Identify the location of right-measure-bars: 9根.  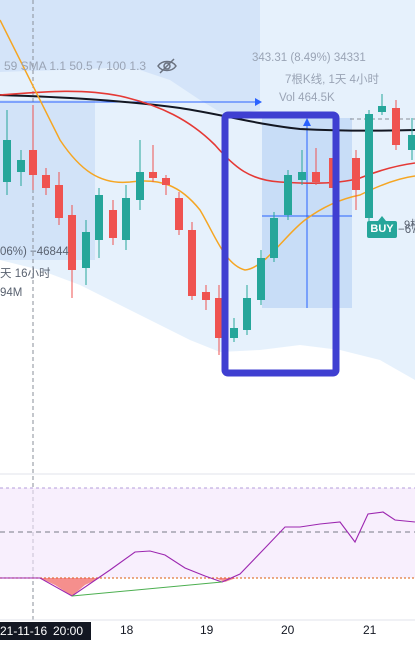
(409, 225).